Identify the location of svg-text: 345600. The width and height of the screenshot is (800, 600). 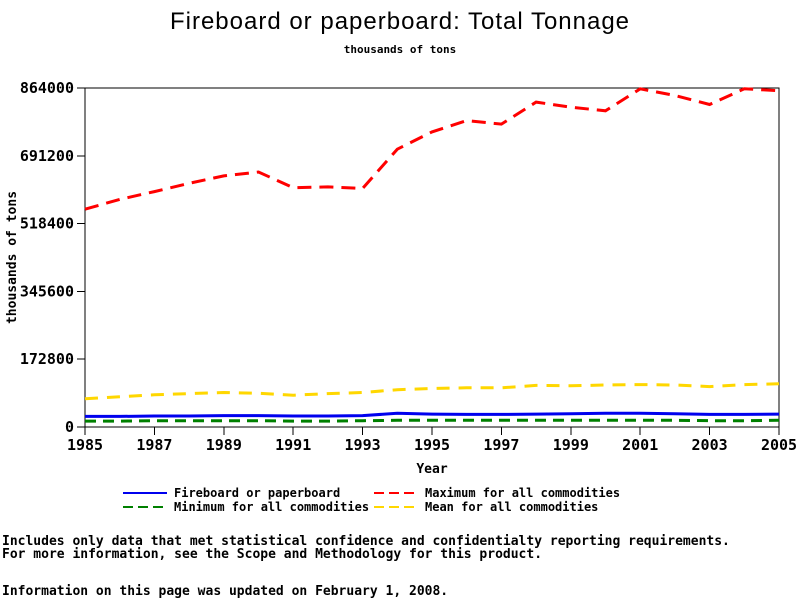
(47, 291).